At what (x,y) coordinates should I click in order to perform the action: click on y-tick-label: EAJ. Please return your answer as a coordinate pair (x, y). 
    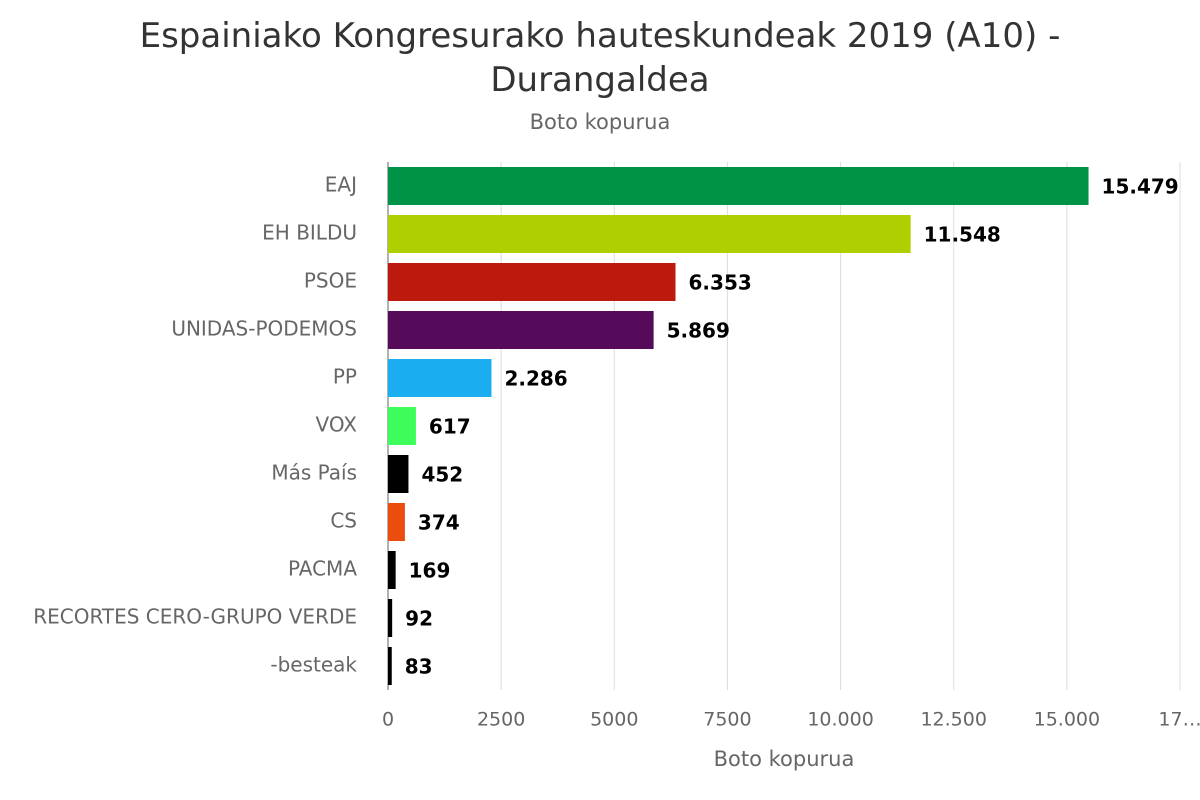
    Looking at the image, I should click on (341, 185).